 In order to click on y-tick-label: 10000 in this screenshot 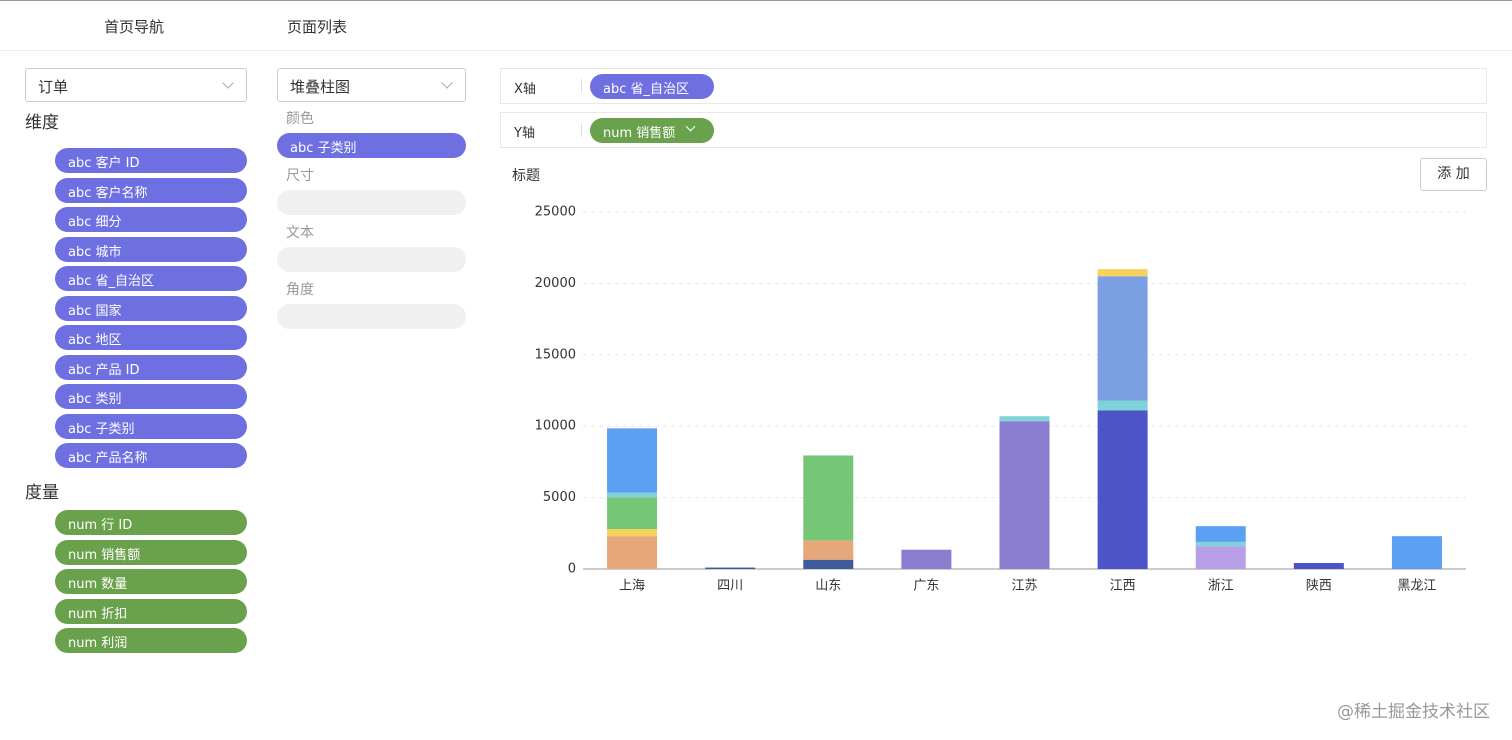, I will do `click(555, 426)`.